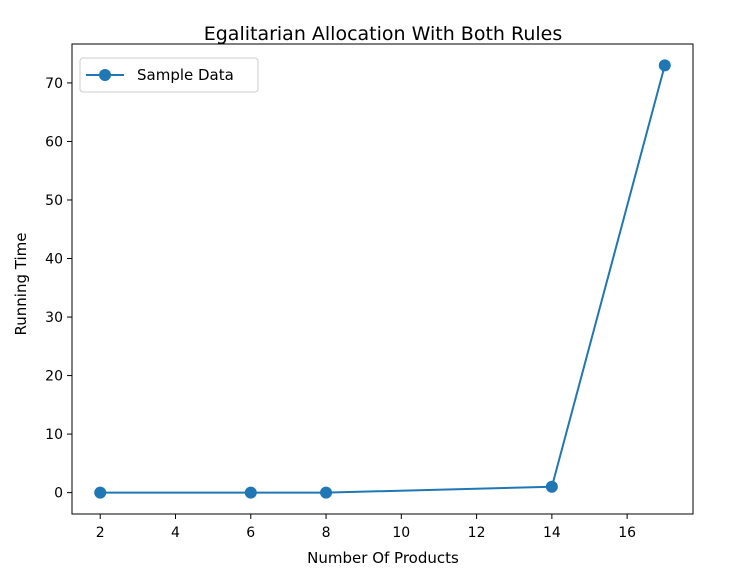 The width and height of the screenshot is (753, 572). What do you see at coordinates (401, 533) in the screenshot?
I see `x-tick-label: 10` at bounding box center [401, 533].